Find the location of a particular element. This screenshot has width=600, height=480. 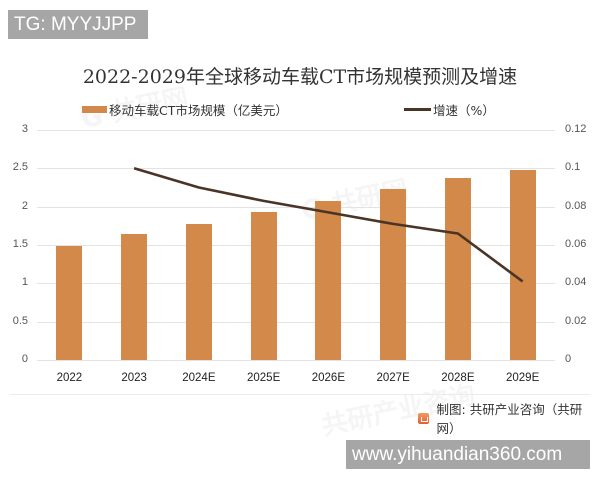

bar-2029e is located at coordinates (522, 264).